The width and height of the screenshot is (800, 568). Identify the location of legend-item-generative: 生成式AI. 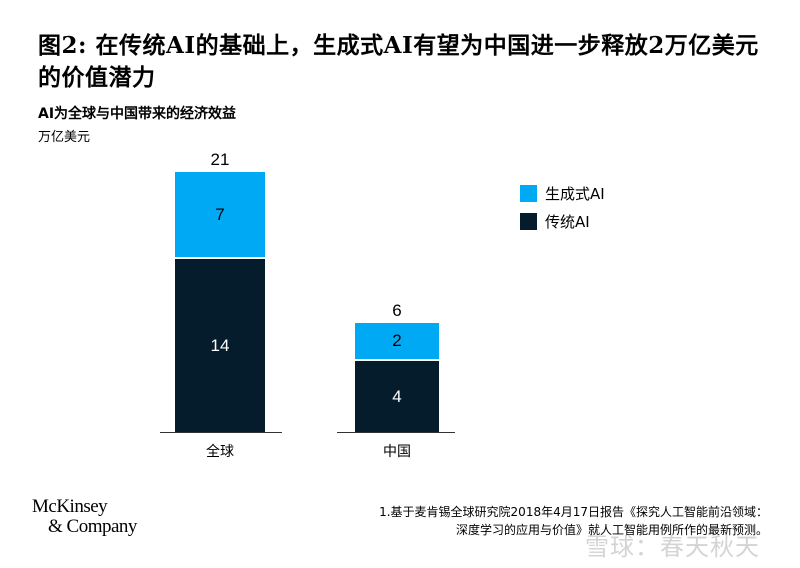
(562, 193).